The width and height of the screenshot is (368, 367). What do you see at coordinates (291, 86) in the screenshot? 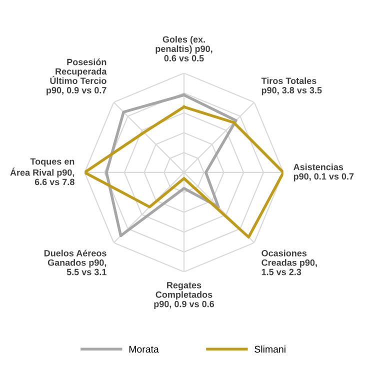
I see `spoke-label: Tiros Totales p90, 3.8 vs 3.5` at bounding box center [291, 86].